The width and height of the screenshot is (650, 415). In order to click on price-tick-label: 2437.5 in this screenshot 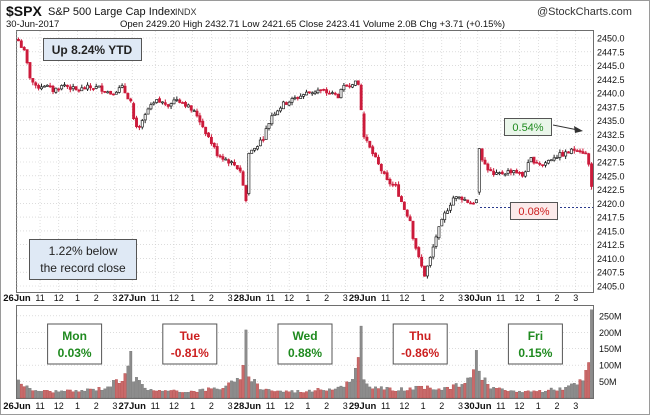, I will do `click(611, 107)`.